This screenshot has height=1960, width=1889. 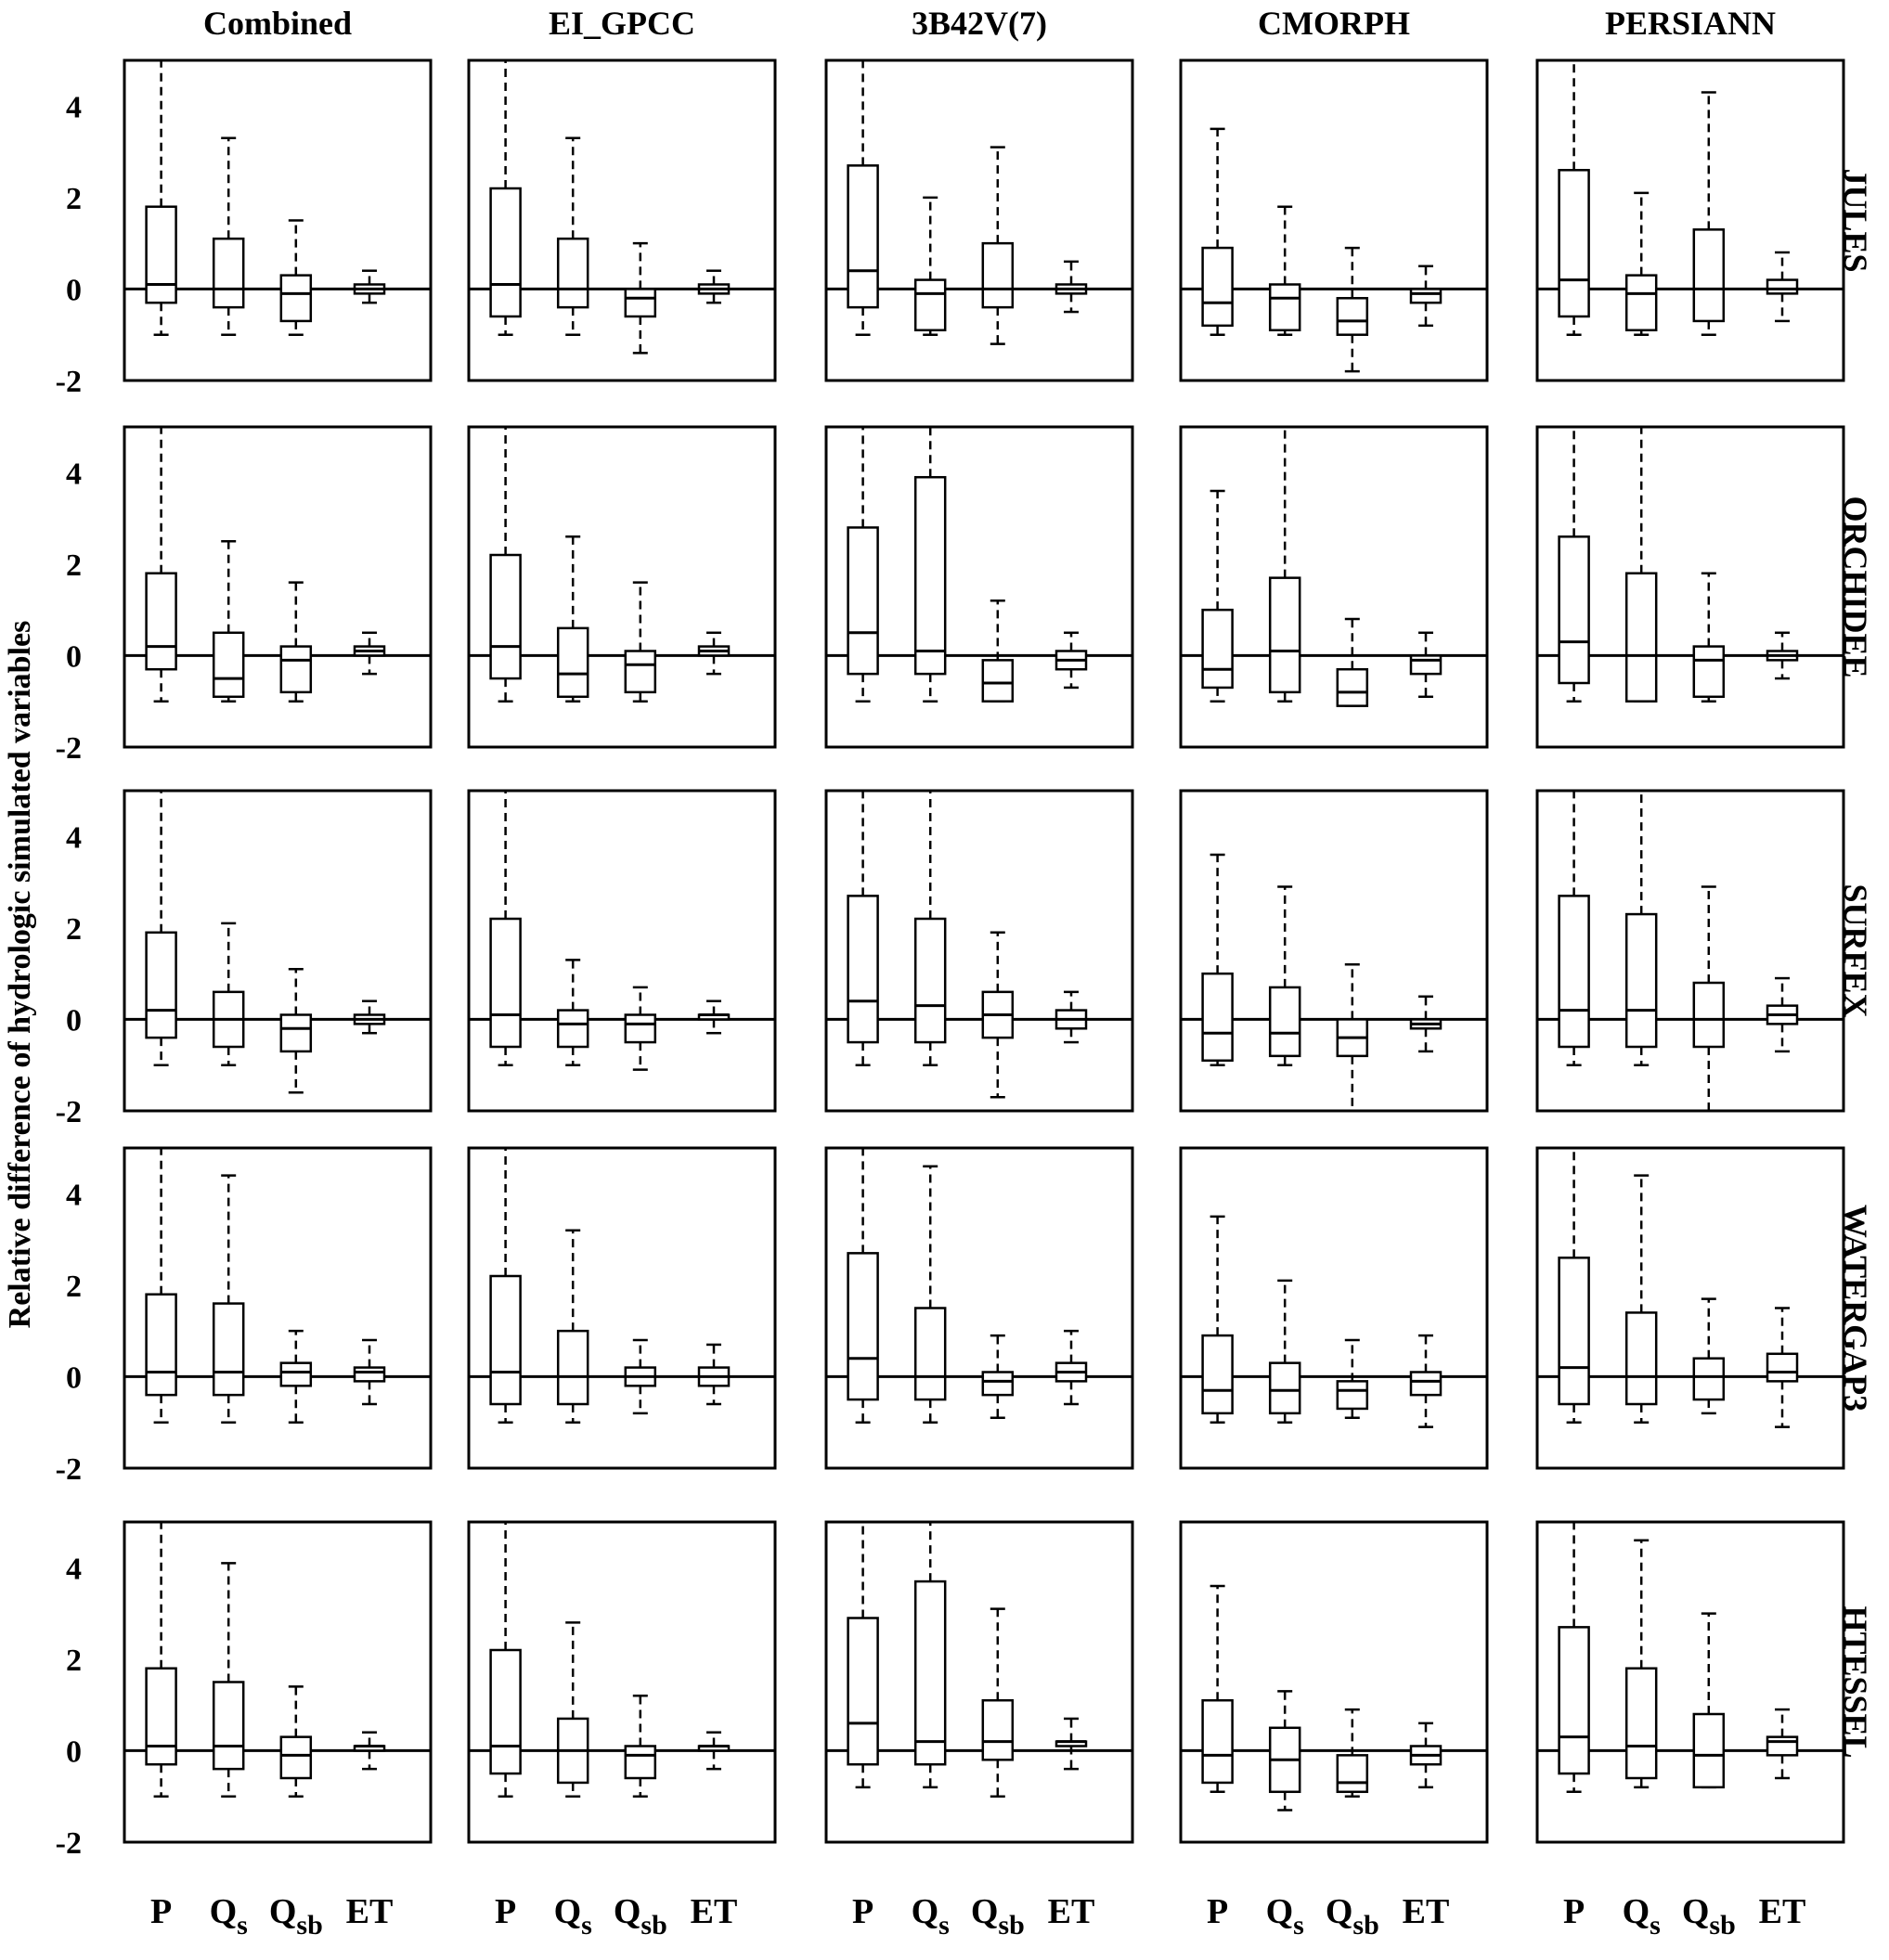 I want to click on y-tick-label: 0, so click(x=74, y=1377).